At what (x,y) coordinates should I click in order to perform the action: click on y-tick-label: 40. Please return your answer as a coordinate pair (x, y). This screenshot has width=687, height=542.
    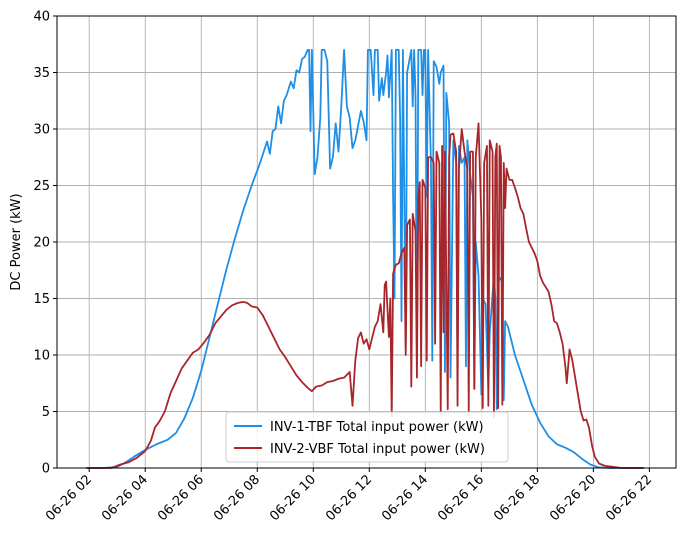
    Looking at the image, I should click on (41, 17).